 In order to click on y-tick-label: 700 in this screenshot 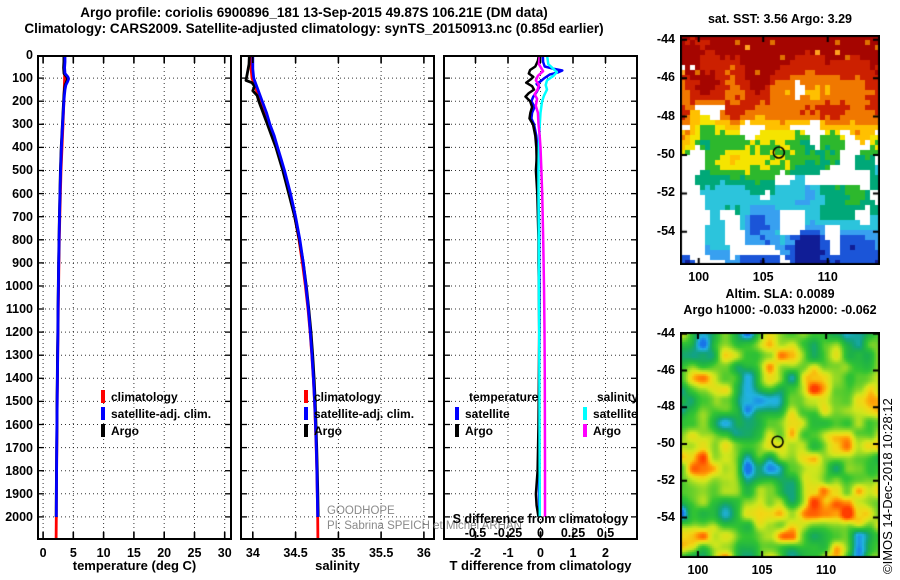, I will do `click(22, 216)`.